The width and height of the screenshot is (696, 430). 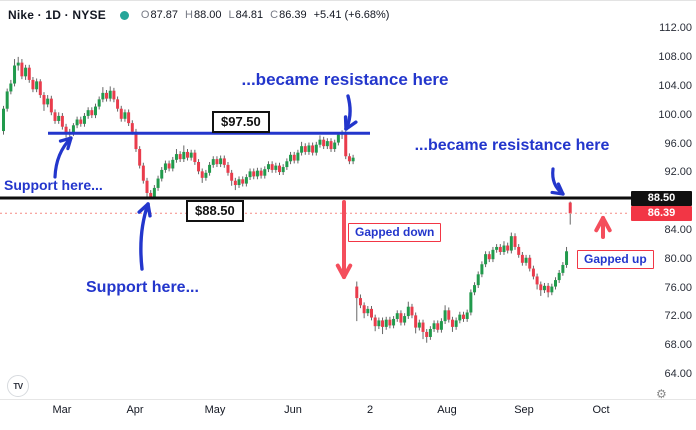 I want to click on price-tick: 72.00, so click(x=678, y=316).